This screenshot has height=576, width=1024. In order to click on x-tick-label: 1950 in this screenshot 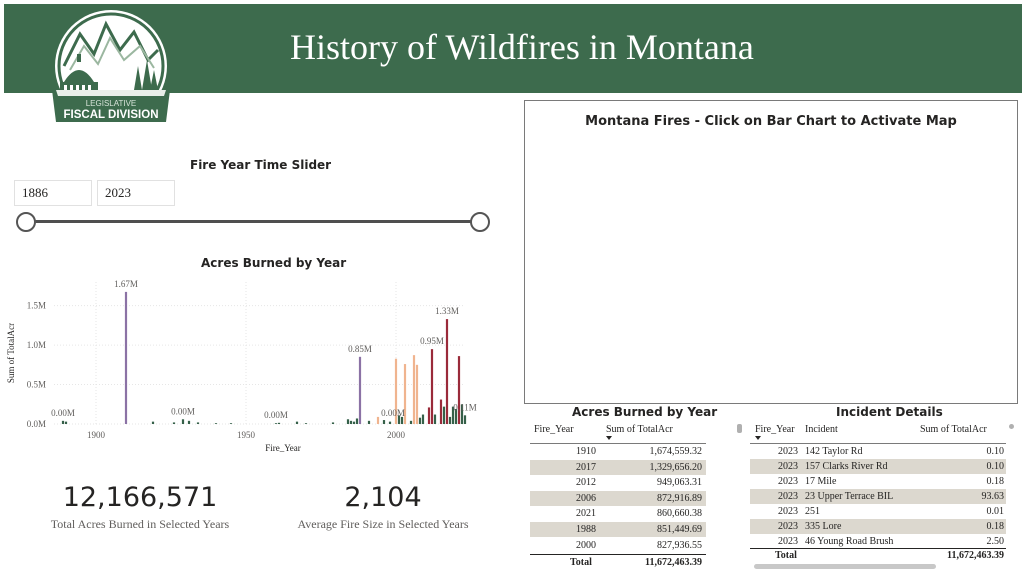, I will do `click(246, 435)`.